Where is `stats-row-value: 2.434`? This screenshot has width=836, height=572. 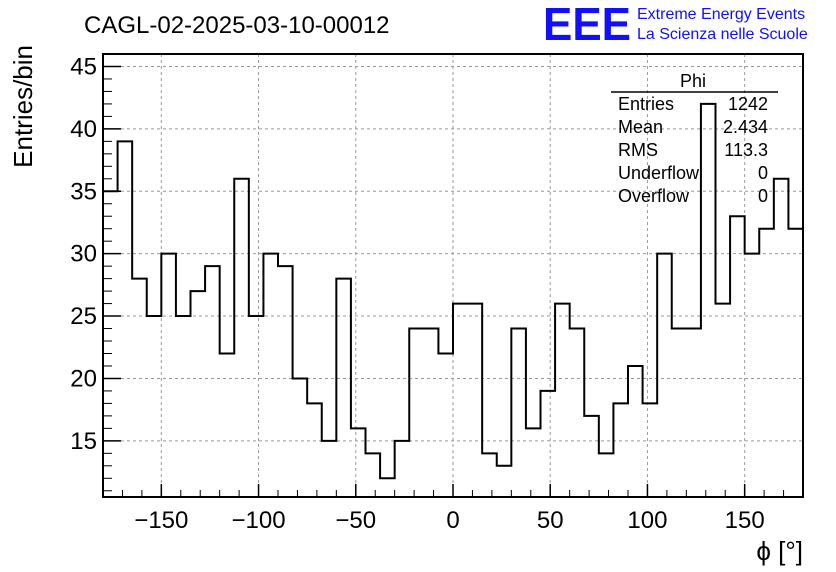 stats-row-value: 2.434 is located at coordinates (745, 127).